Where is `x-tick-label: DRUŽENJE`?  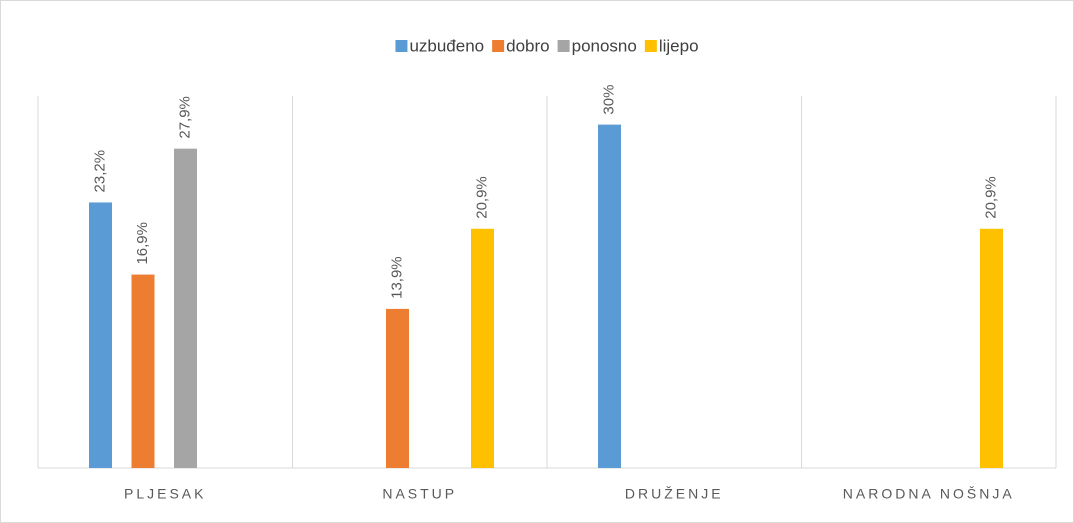 x-tick-label: DRUŽENJE is located at coordinates (674, 494).